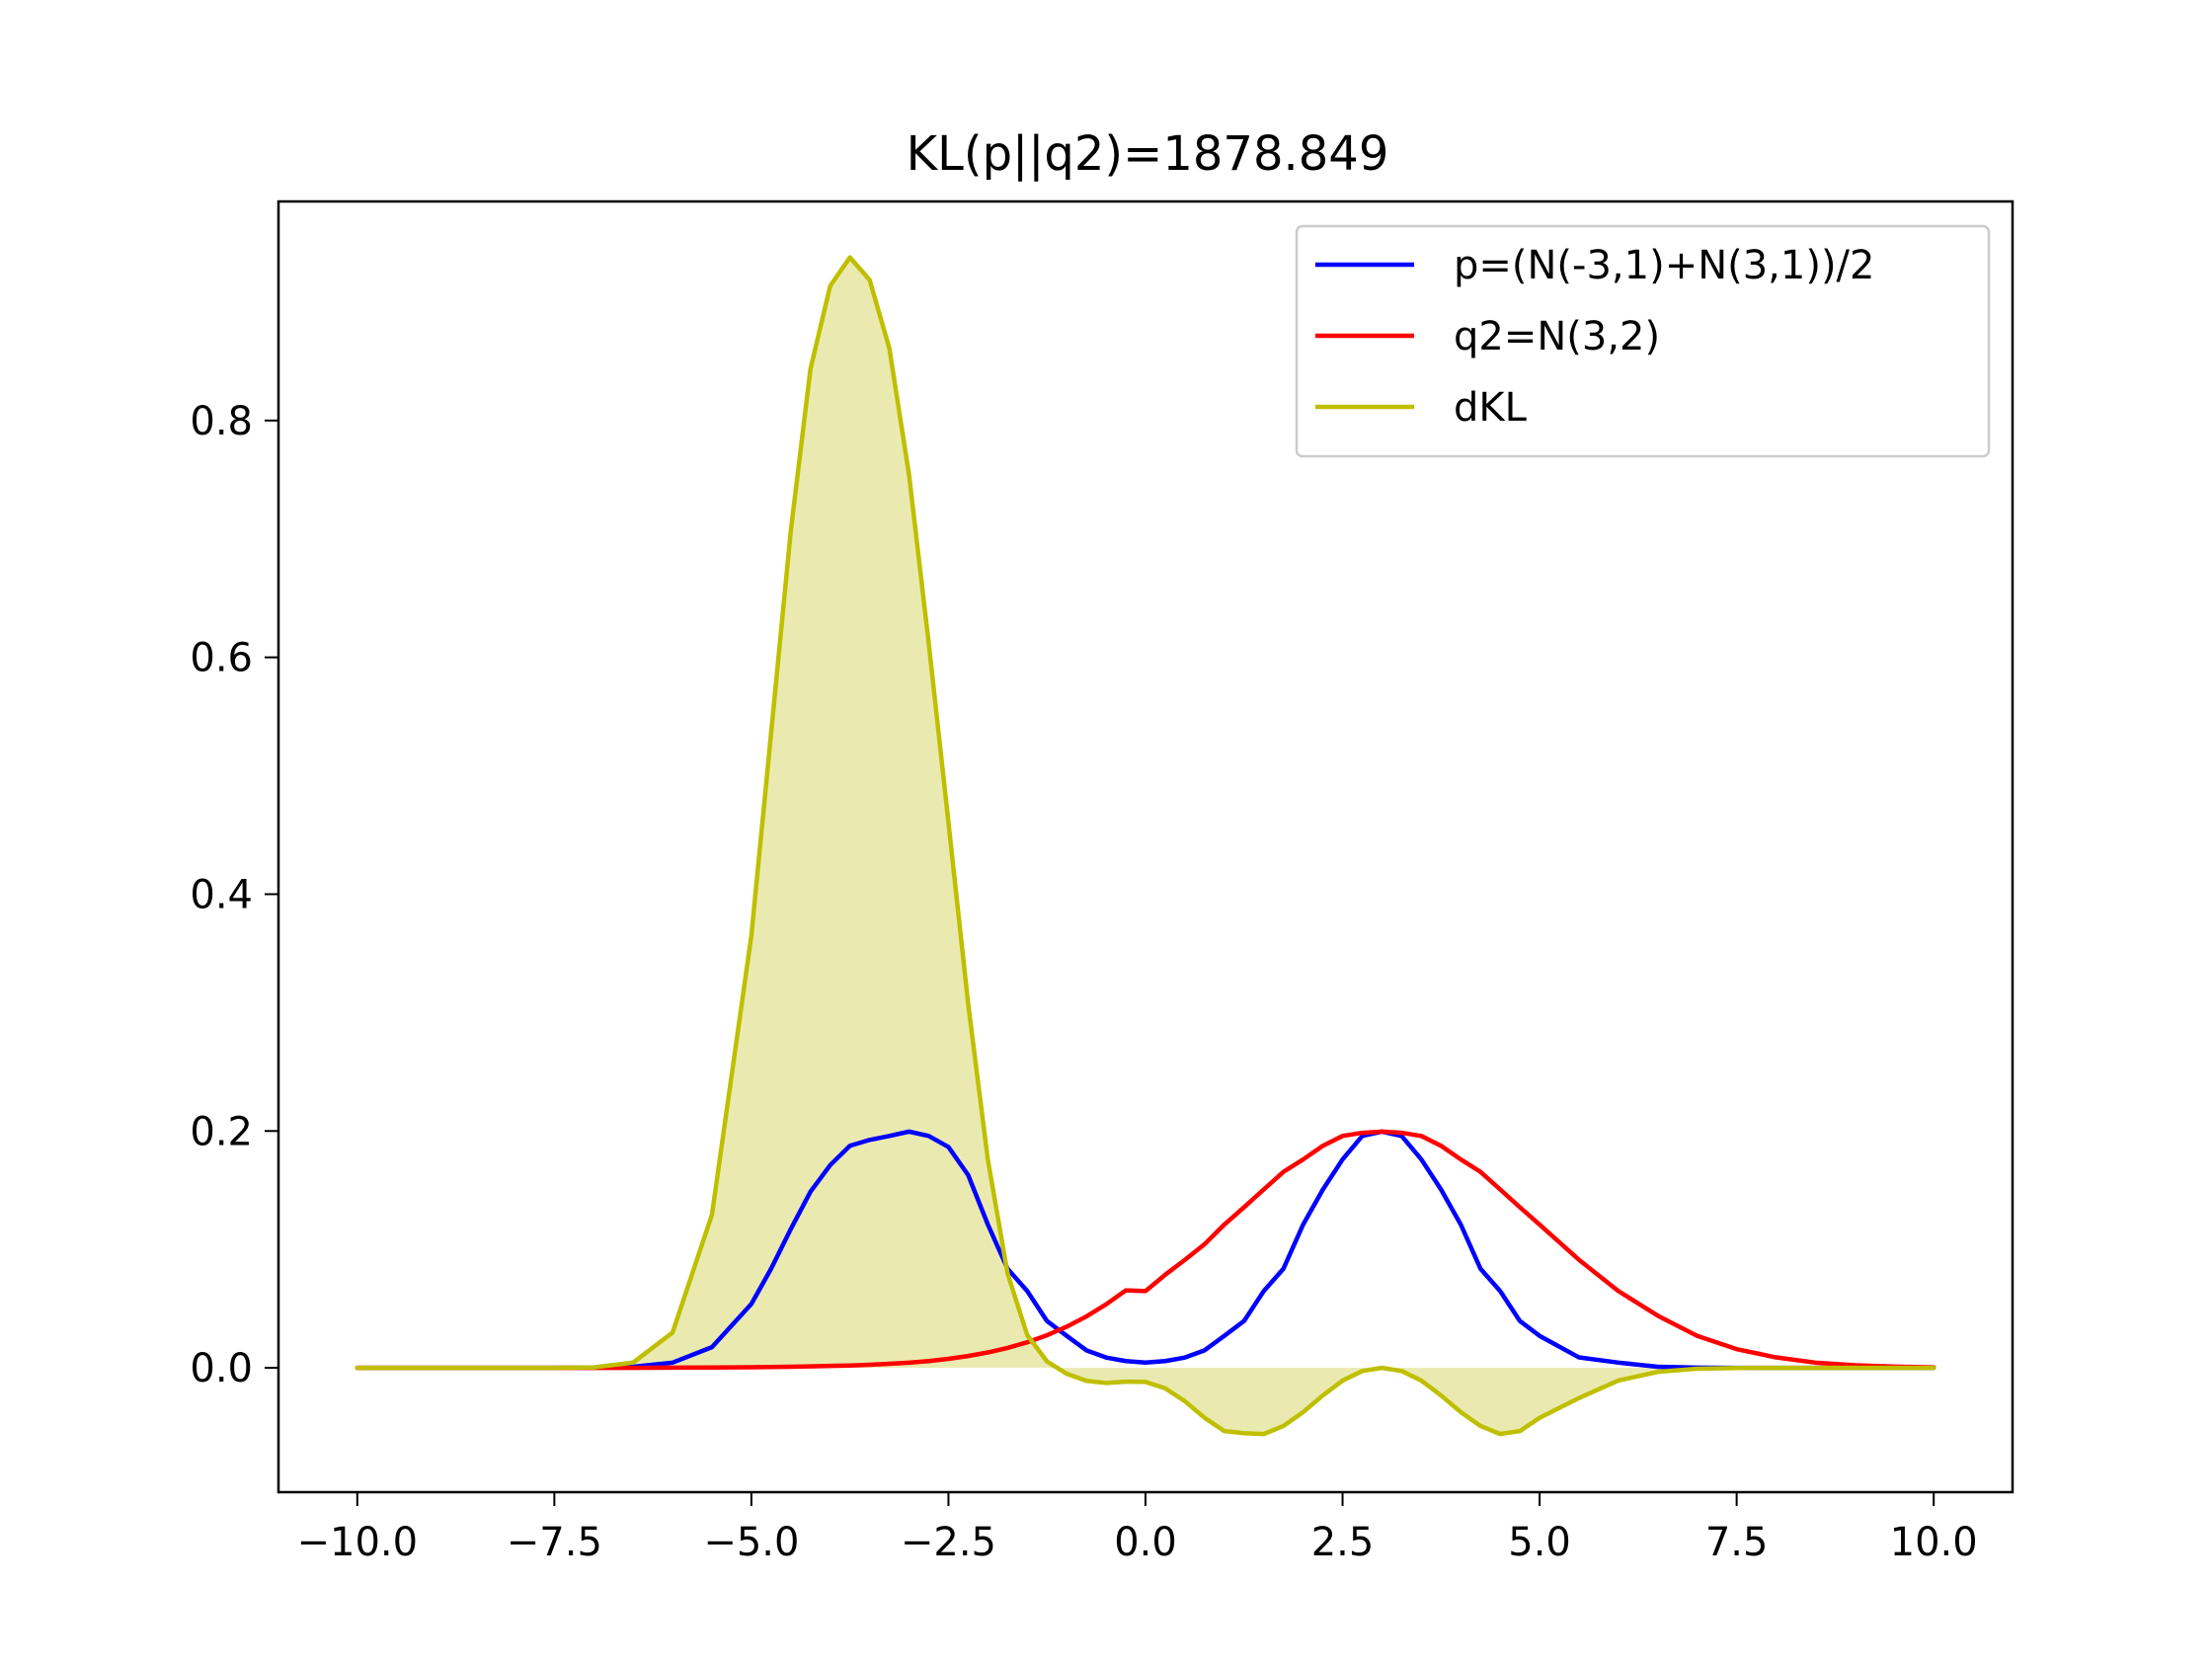  What do you see at coordinates (222, 421) in the screenshot?
I see `y-tick-label: 0.8` at bounding box center [222, 421].